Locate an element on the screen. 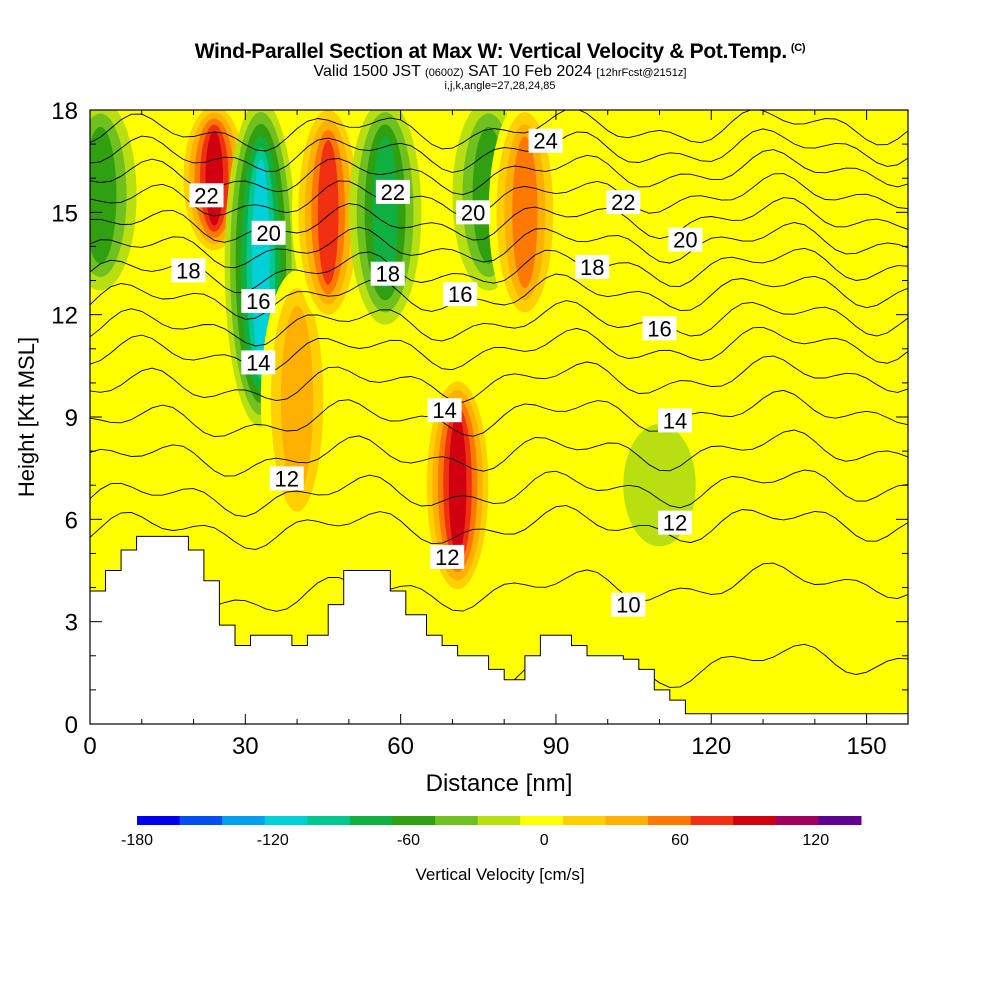  colorbar-tick-label: -60 is located at coordinates (408, 840).